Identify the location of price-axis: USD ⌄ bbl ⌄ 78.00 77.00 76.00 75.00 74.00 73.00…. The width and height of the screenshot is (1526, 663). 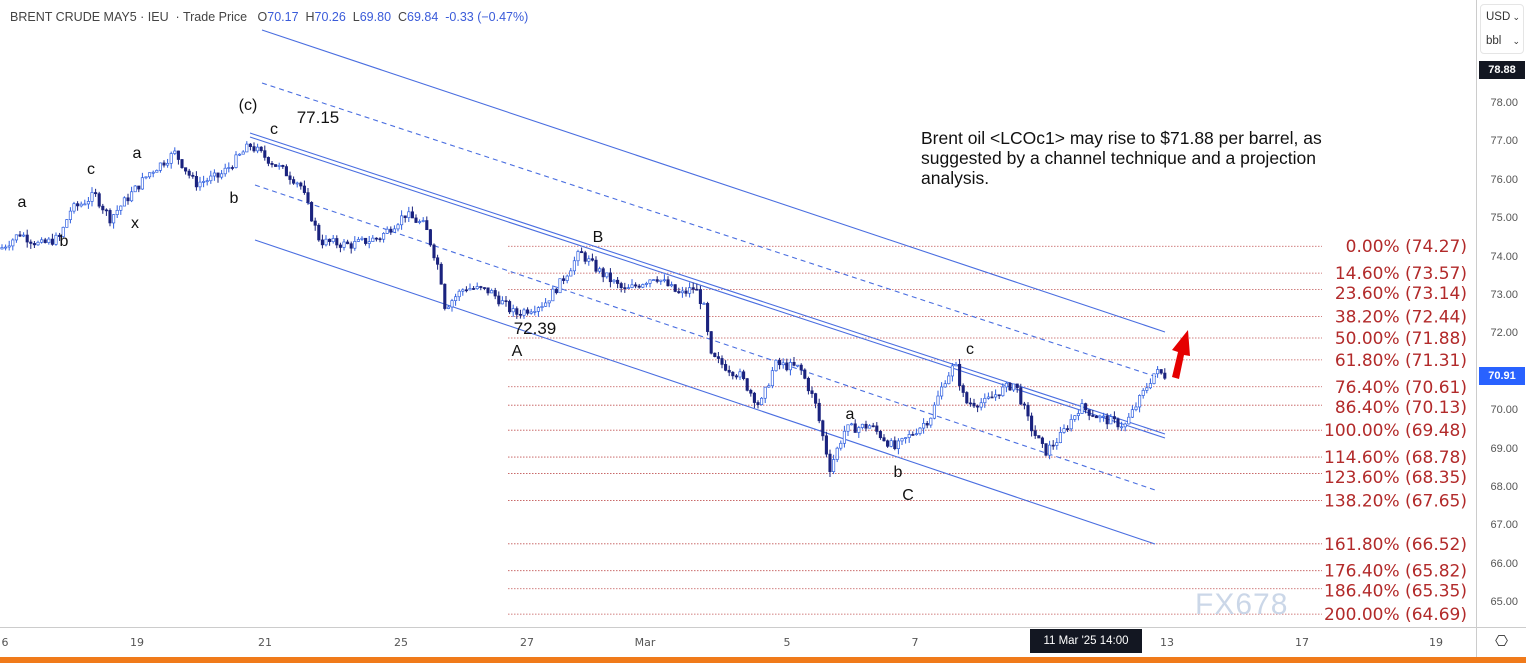
(1501, 313).